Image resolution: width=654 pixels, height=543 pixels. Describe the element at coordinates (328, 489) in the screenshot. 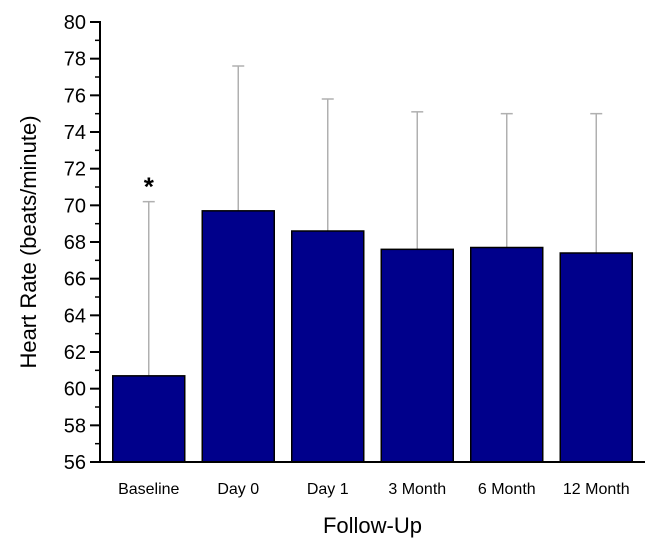

I see `x-tick-label: Day 1` at that location.